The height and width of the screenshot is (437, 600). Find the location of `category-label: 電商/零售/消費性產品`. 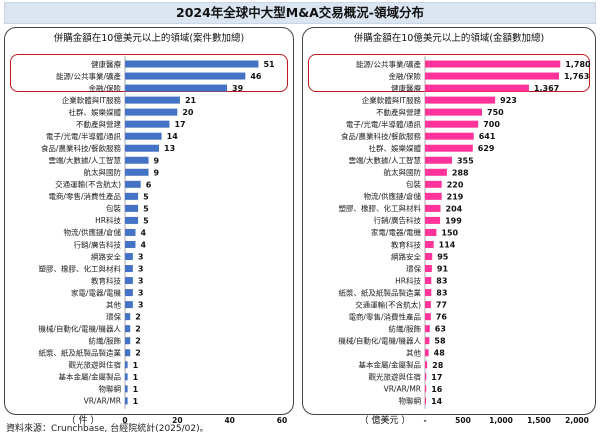

category-label: 電商/零售/消費性產品 is located at coordinates (84, 196).